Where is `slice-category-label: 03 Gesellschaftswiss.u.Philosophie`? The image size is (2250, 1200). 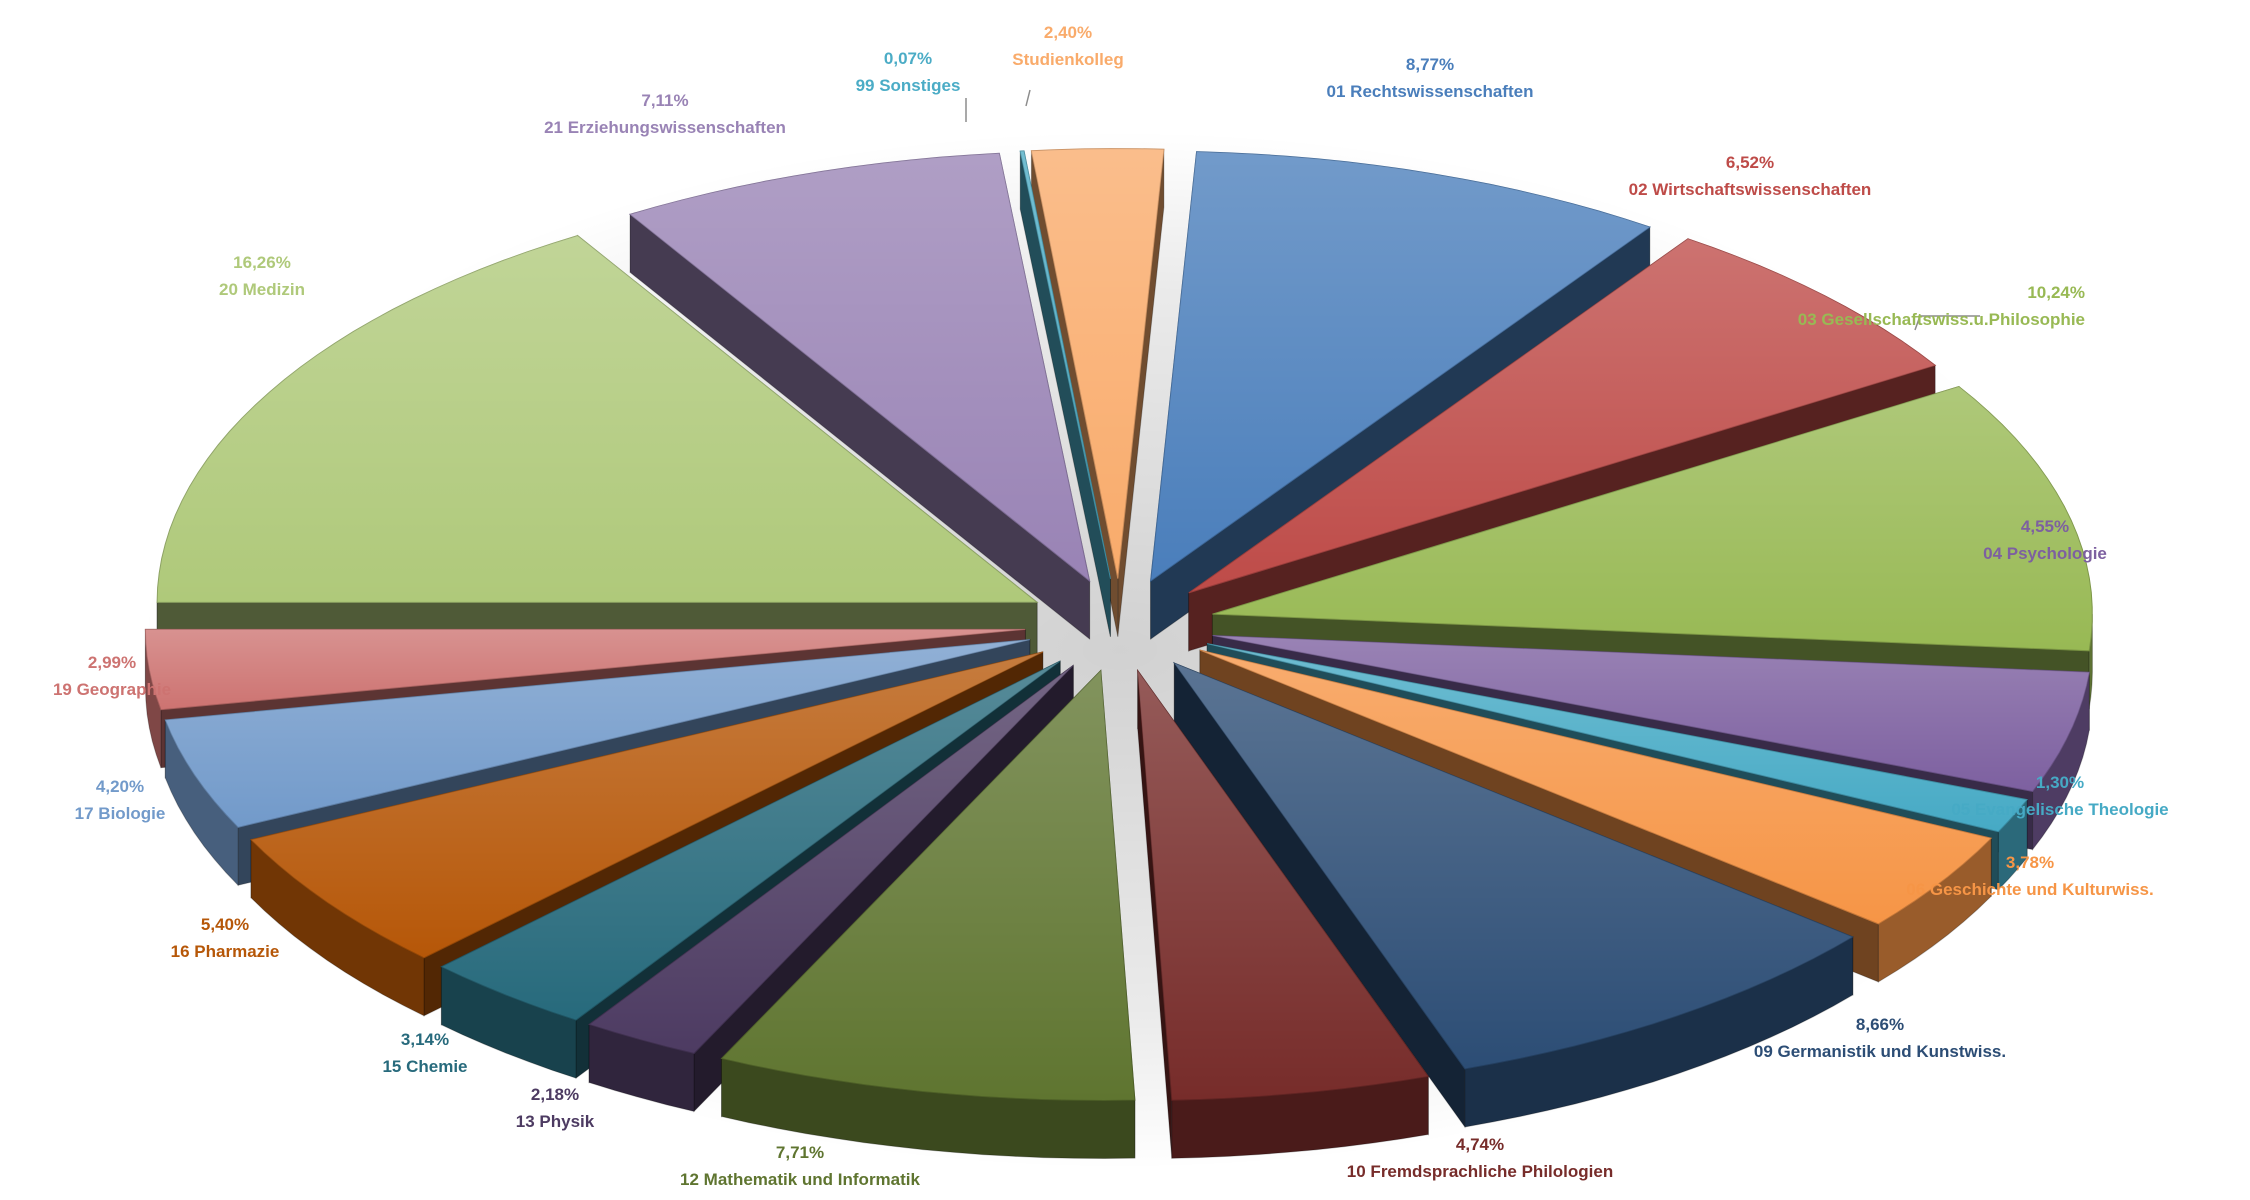
slice-category-label: 03 Gesellschaftswiss.u.Philosophie is located at coordinates (1941, 319).